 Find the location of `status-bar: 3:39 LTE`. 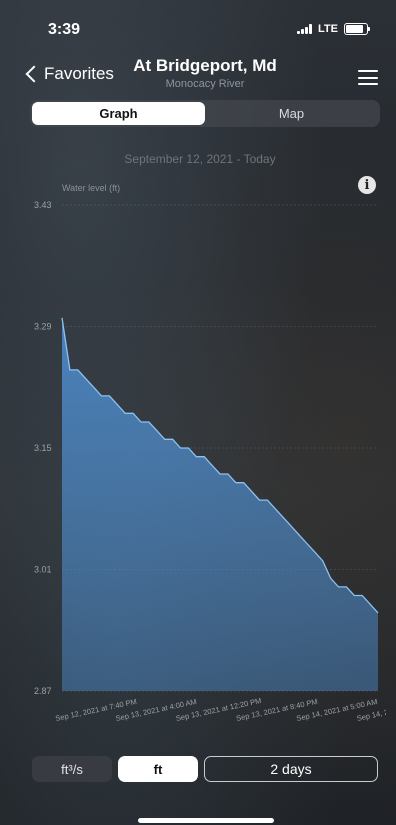

status-bar: 3:39 LTE is located at coordinates (200, 20).